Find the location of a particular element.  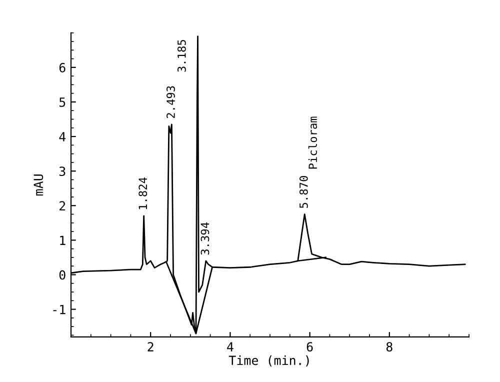

annotation: 5.870 is located at coordinates (303, 192).